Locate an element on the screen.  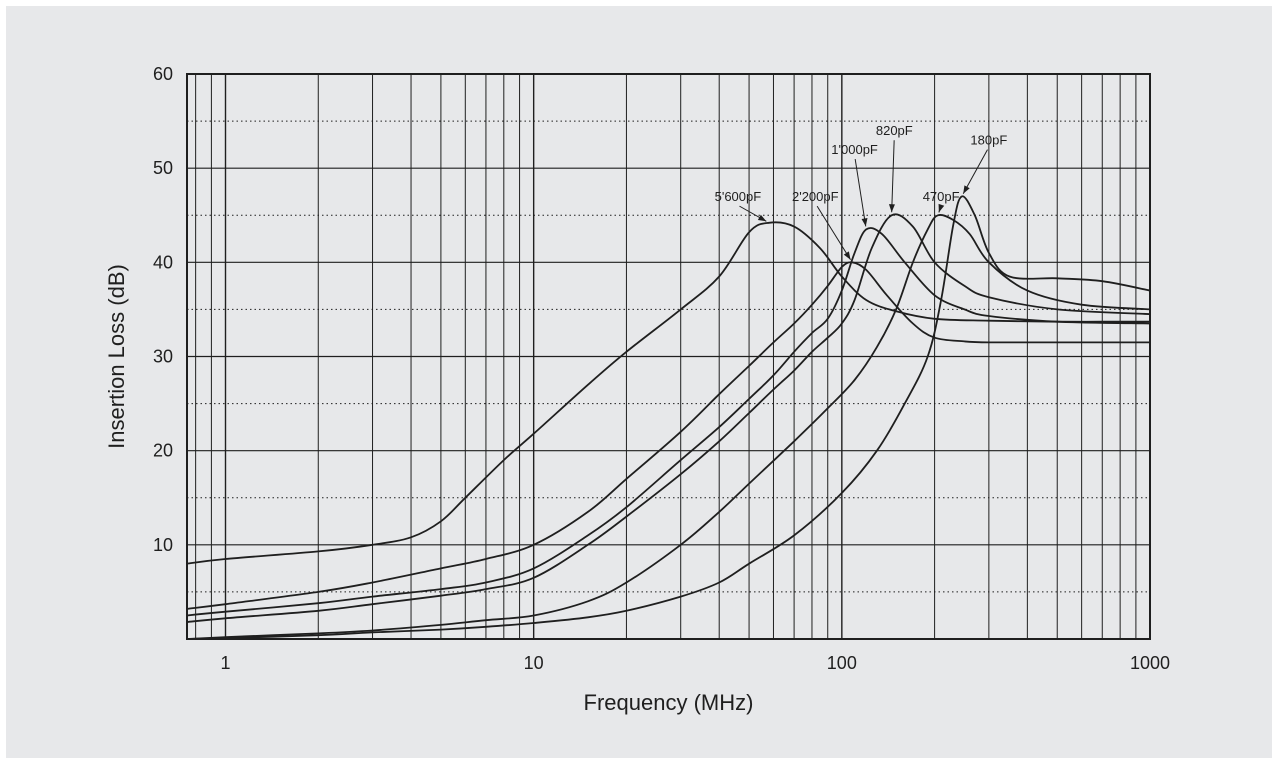
y-tick-label: 10 is located at coordinates (163, 545).